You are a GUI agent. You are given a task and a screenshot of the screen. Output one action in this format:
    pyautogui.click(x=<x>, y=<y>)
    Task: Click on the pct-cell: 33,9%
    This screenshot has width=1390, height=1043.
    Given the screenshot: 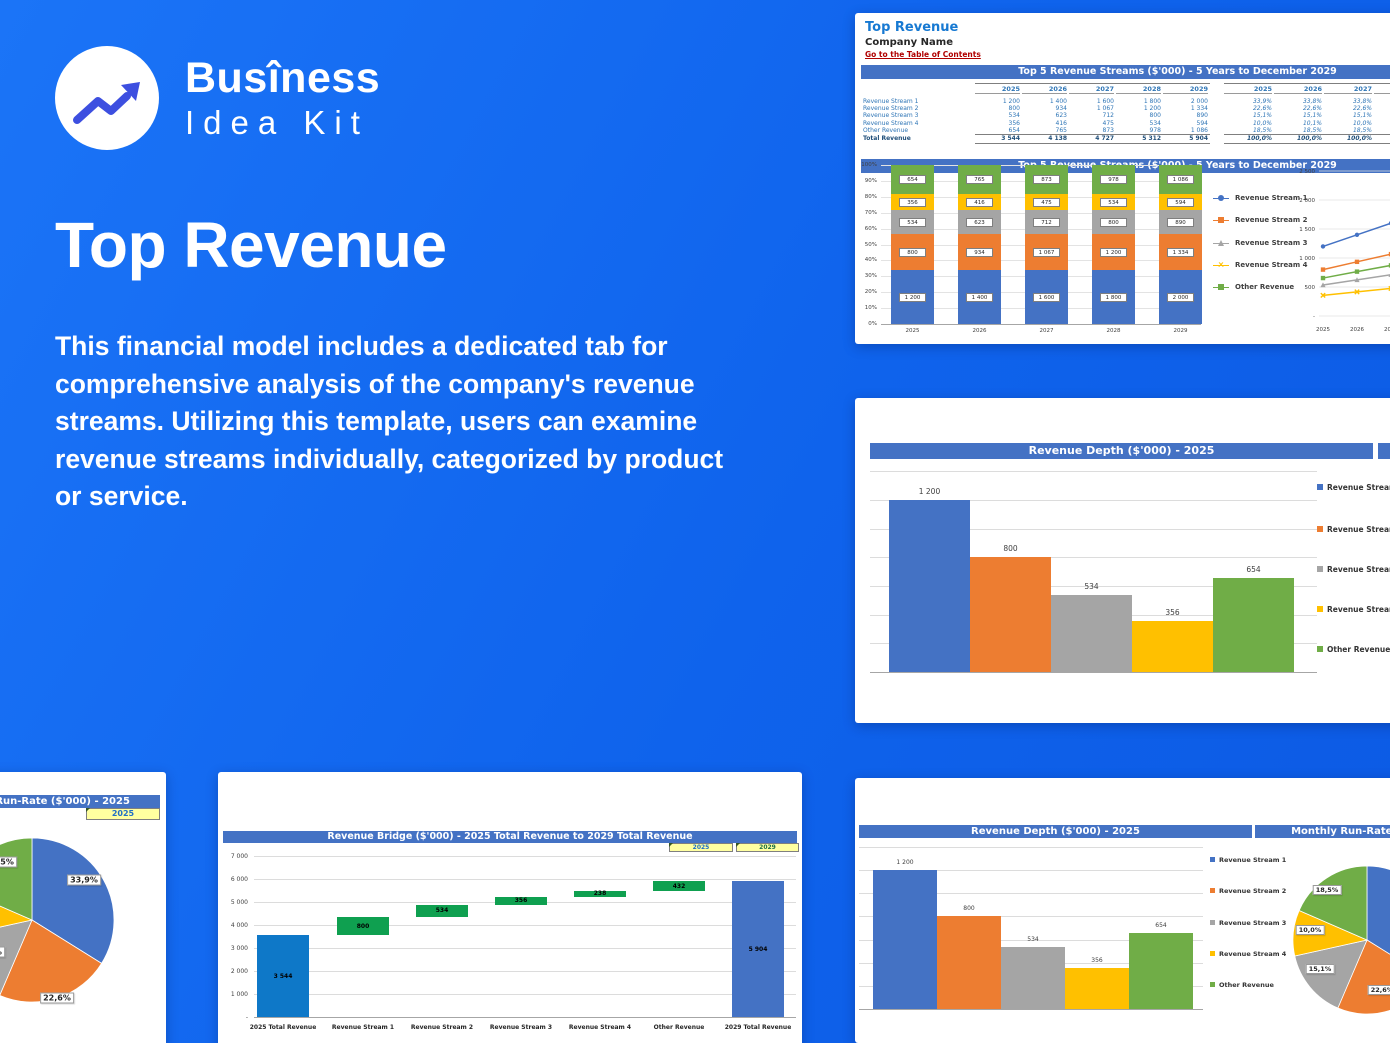 What is the action you would take?
    pyautogui.click(x=1262, y=101)
    